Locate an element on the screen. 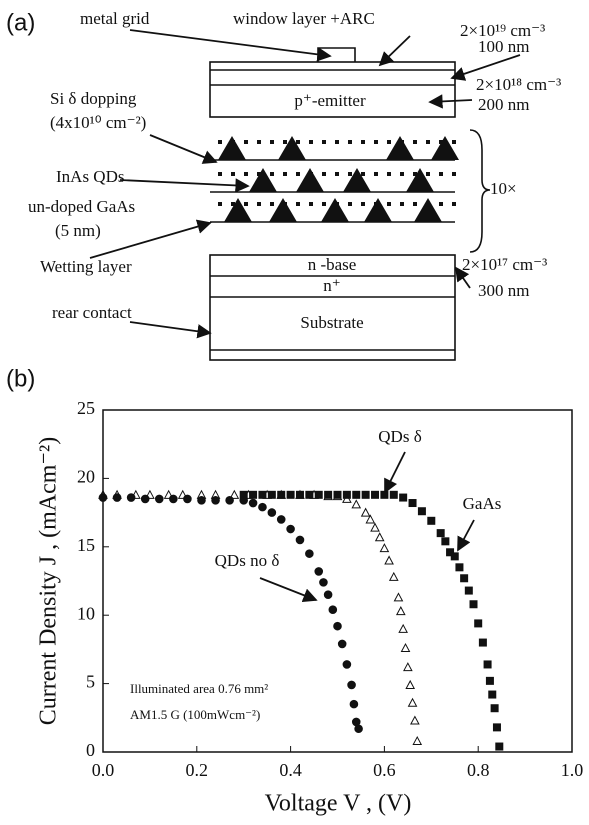 The height and width of the screenshot is (825, 589). label: 100 nm is located at coordinates (503, 46).